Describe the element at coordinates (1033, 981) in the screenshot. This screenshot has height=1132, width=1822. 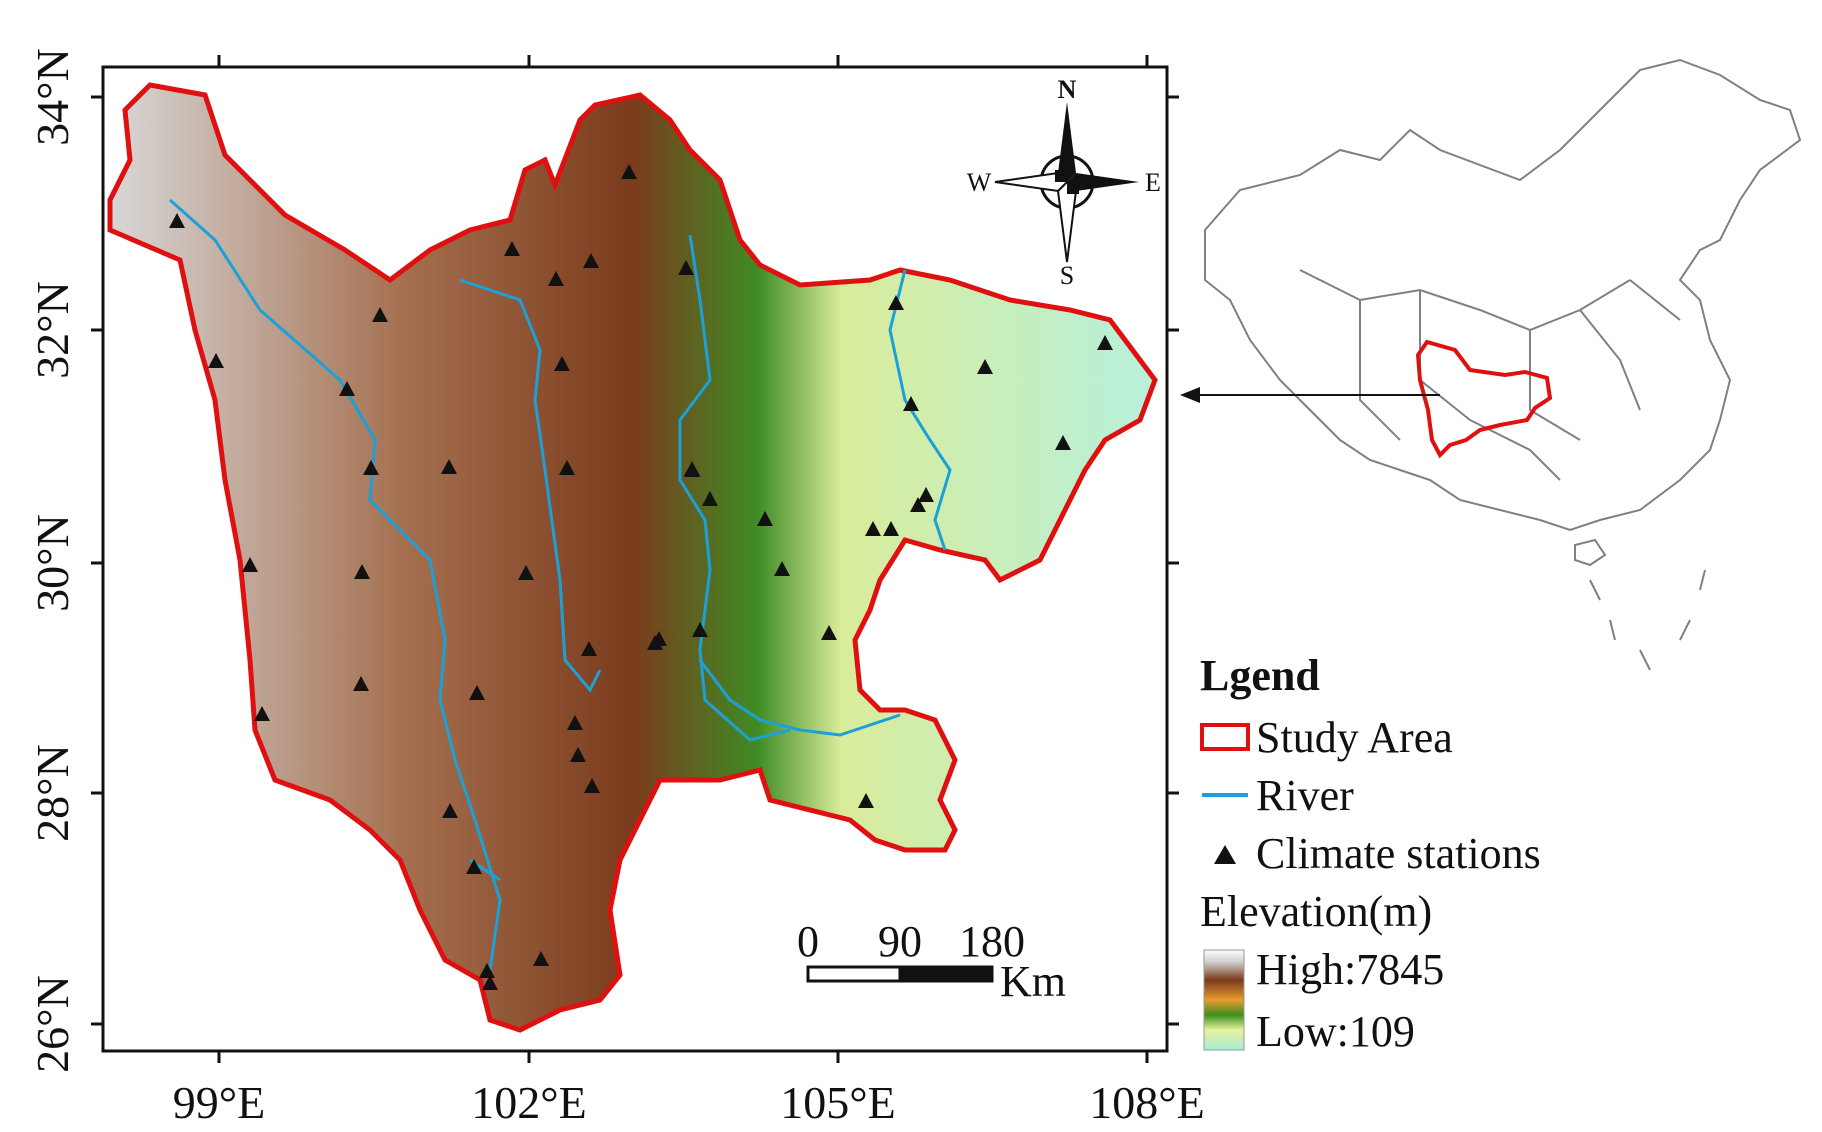
I see `scale-unit: Km` at that location.